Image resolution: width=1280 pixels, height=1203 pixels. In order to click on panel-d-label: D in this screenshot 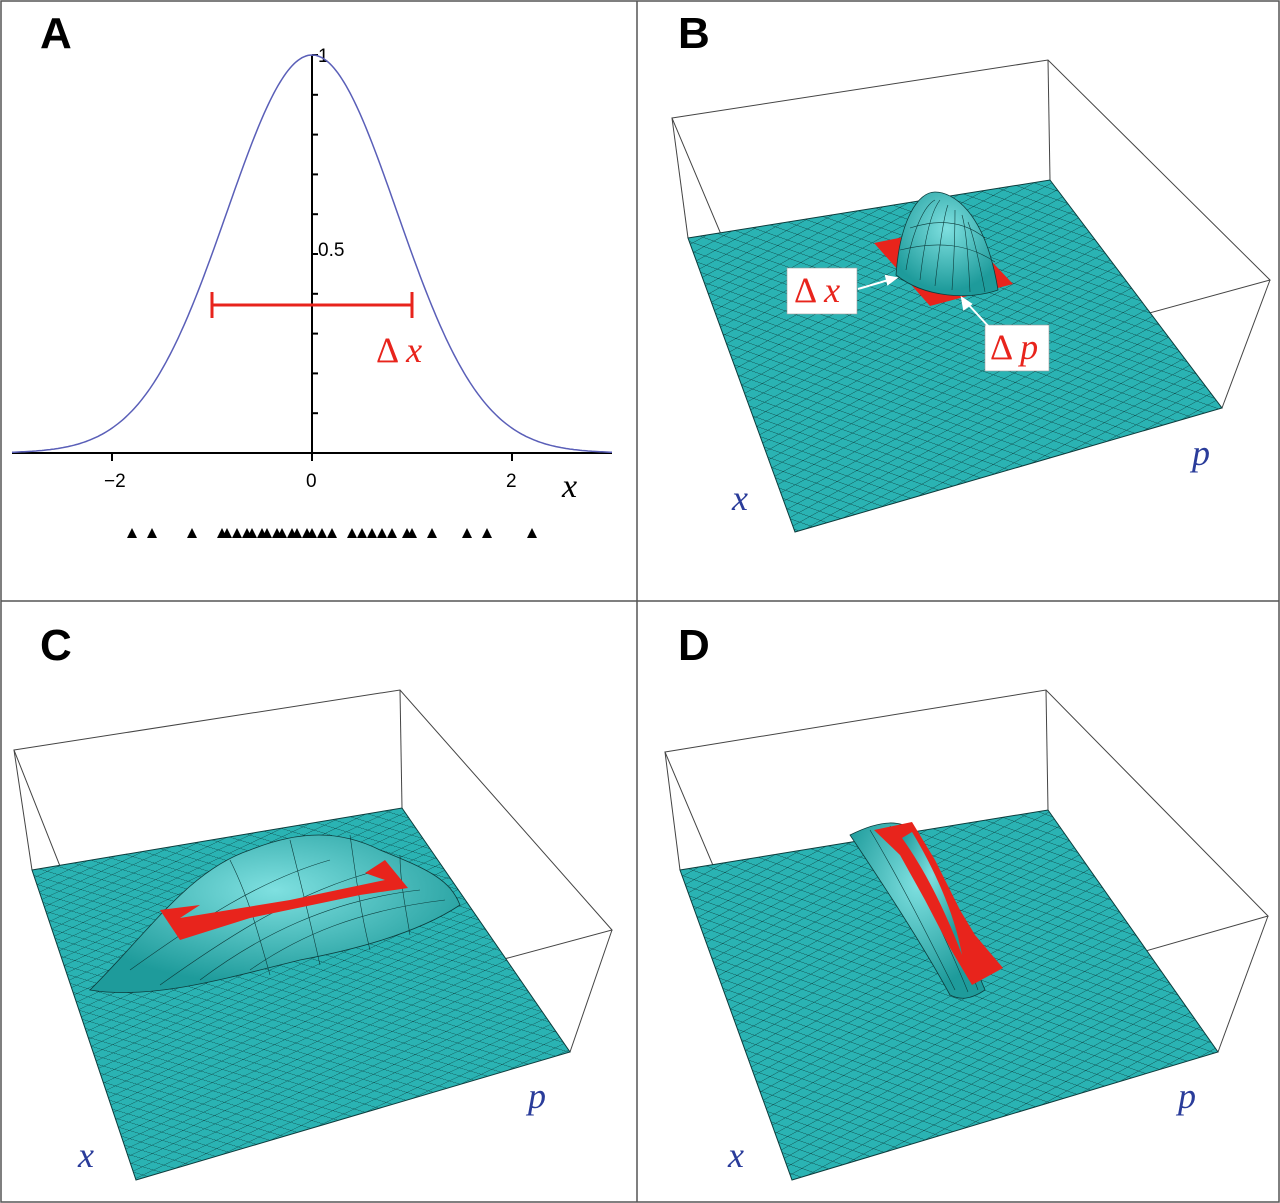, I will do `click(694, 645)`.